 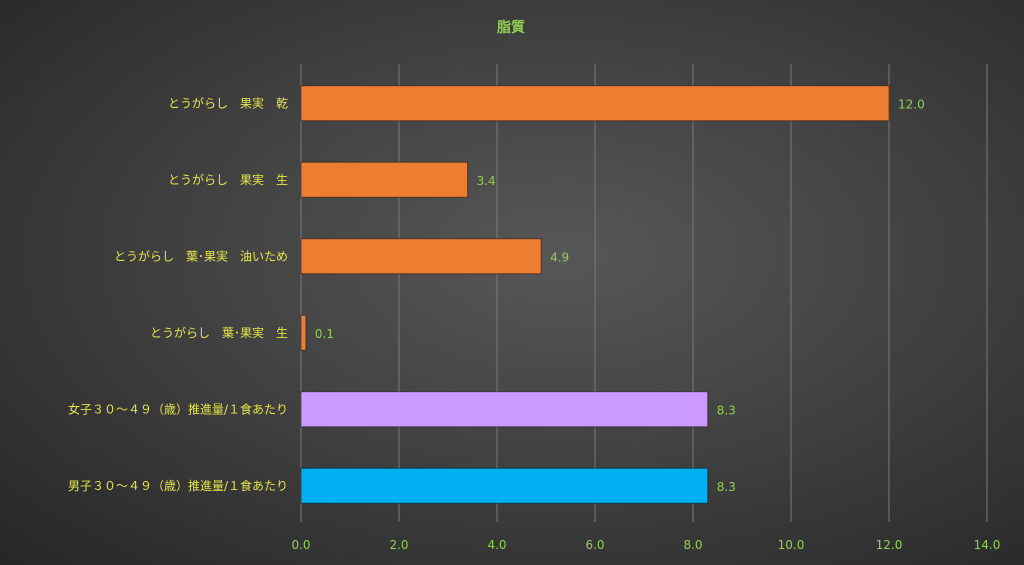 I want to click on x-tick-label: 12.0, so click(x=889, y=545).